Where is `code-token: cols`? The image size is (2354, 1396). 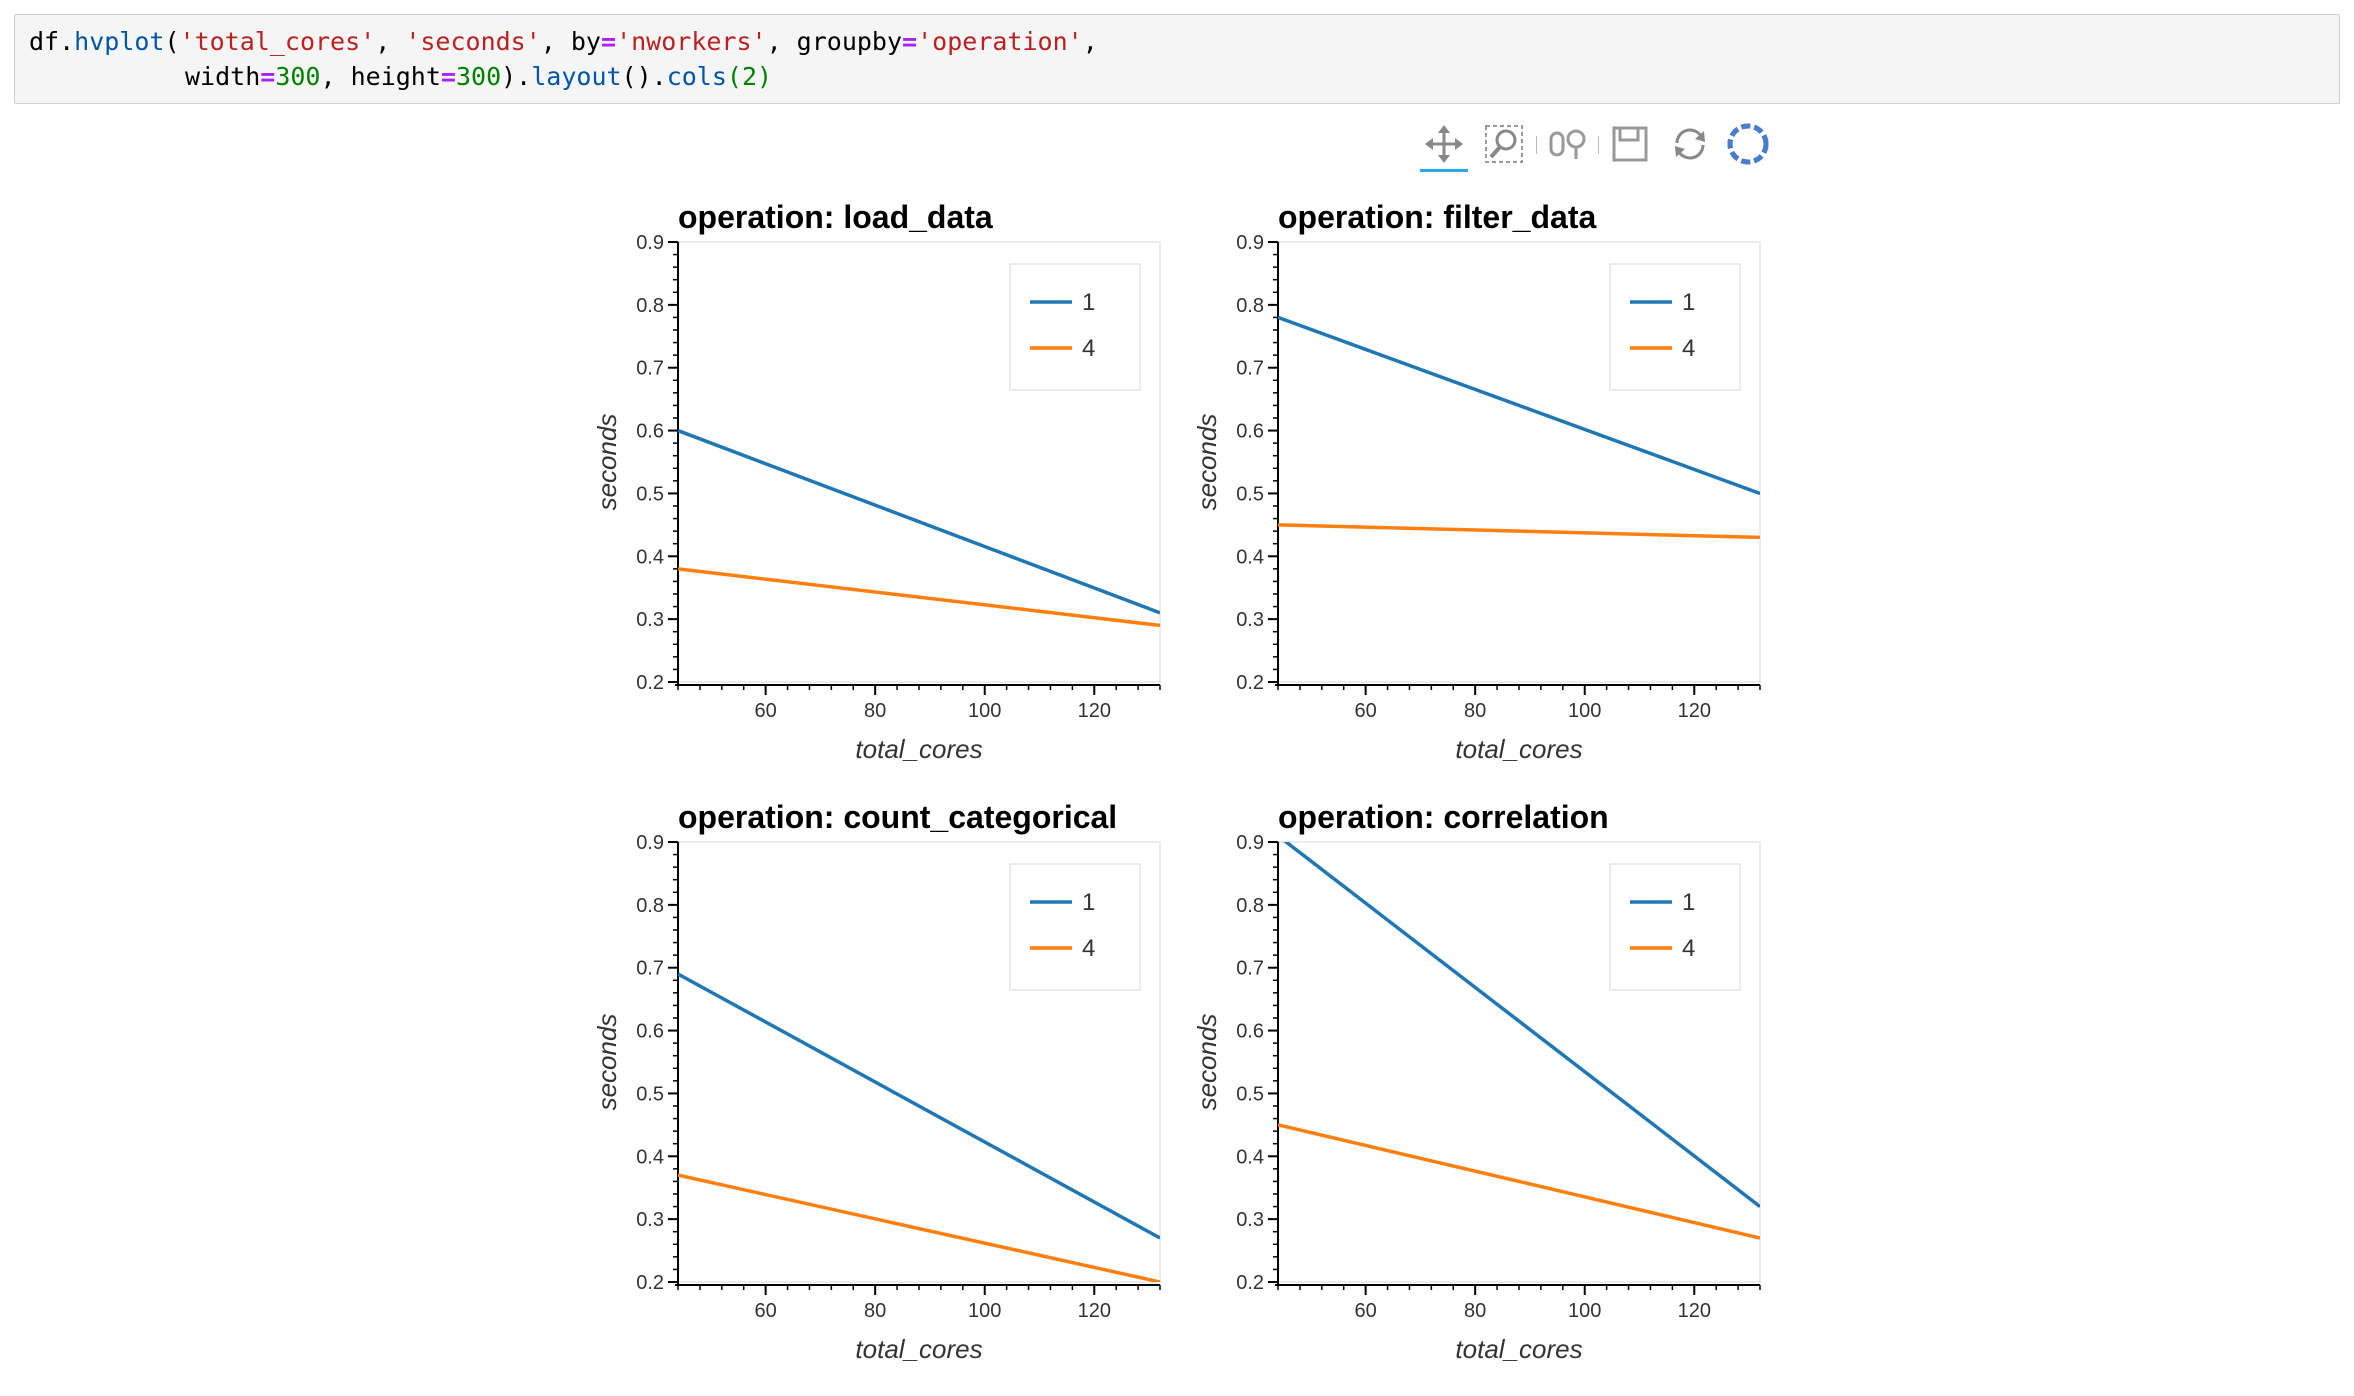 code-token: cols is located at coordinates (696, 76).